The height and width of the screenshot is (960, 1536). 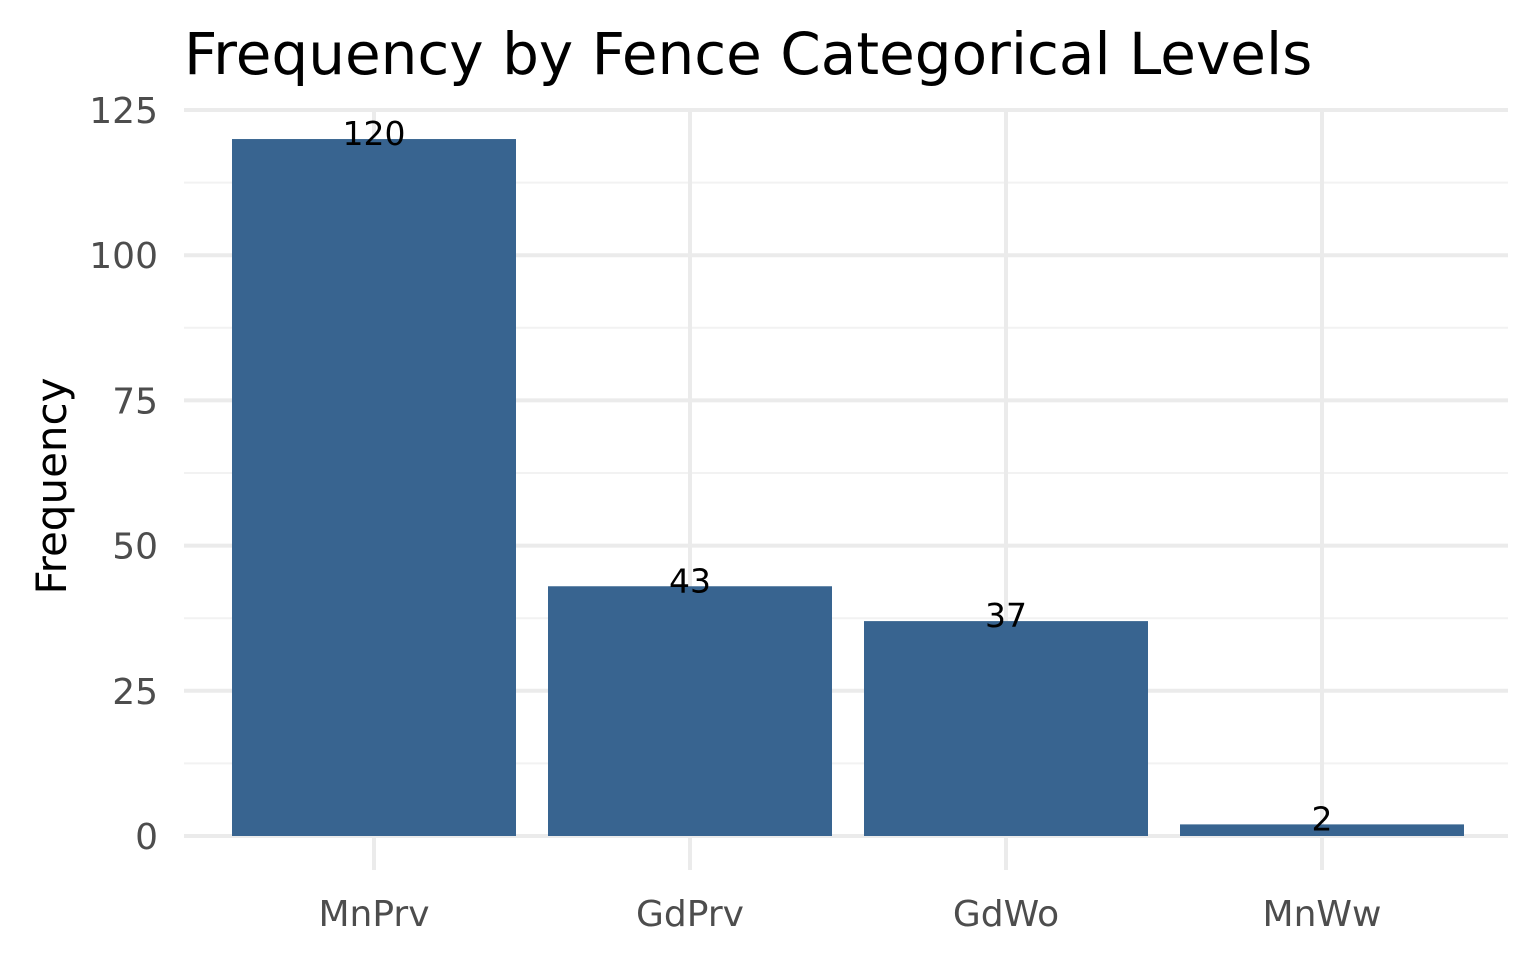 I want to click on bar-gdprv, so click(x=690, y=711).